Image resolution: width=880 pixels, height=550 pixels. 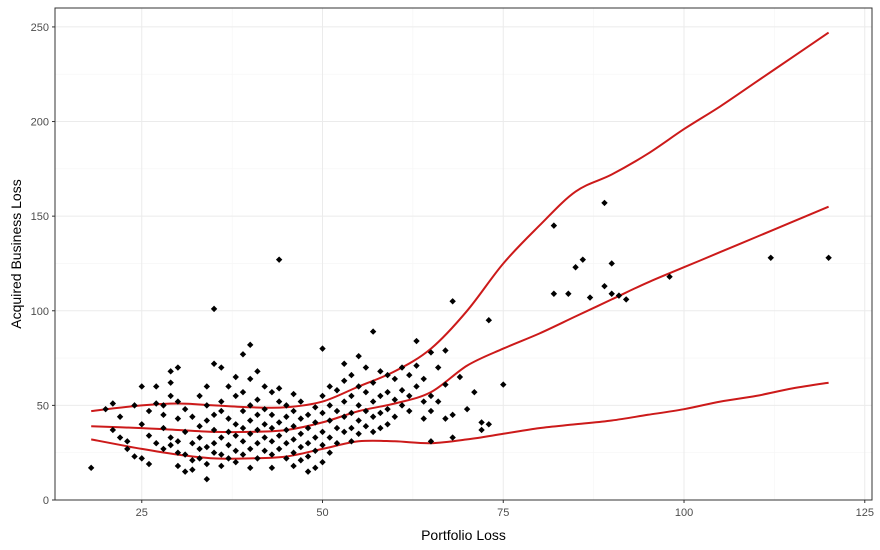 What do you see at coordinates (684, 513) in the screenshot?
I see `x-tick-label: 100` at bounding box center [684, 513].